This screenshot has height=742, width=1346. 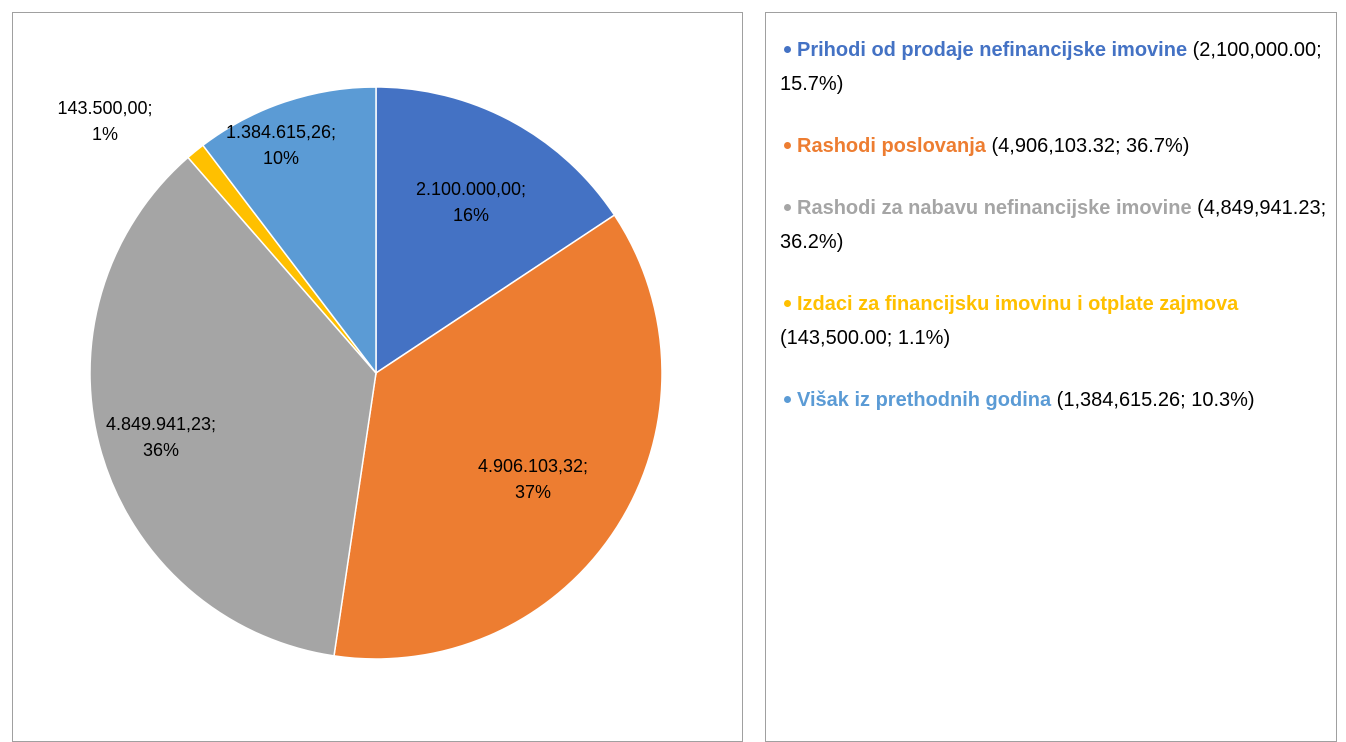 I want to click on legend-detail: (1,384,615.26; 10.3%), so click(x=1155, y=400).